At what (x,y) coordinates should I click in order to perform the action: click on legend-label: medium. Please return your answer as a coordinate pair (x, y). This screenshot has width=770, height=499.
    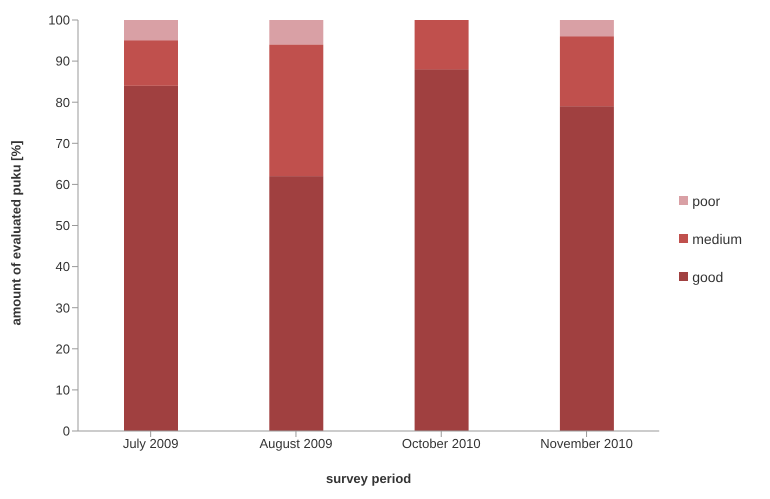
    Looking at the image, I should click on (717, 238).